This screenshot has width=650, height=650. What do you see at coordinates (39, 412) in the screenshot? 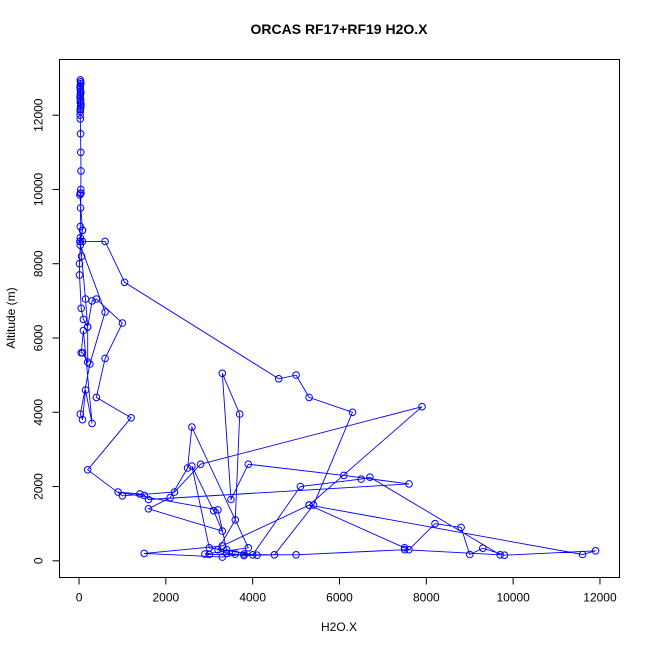
I see `y-tick-label: 4000` at bounding box center [39, 412].